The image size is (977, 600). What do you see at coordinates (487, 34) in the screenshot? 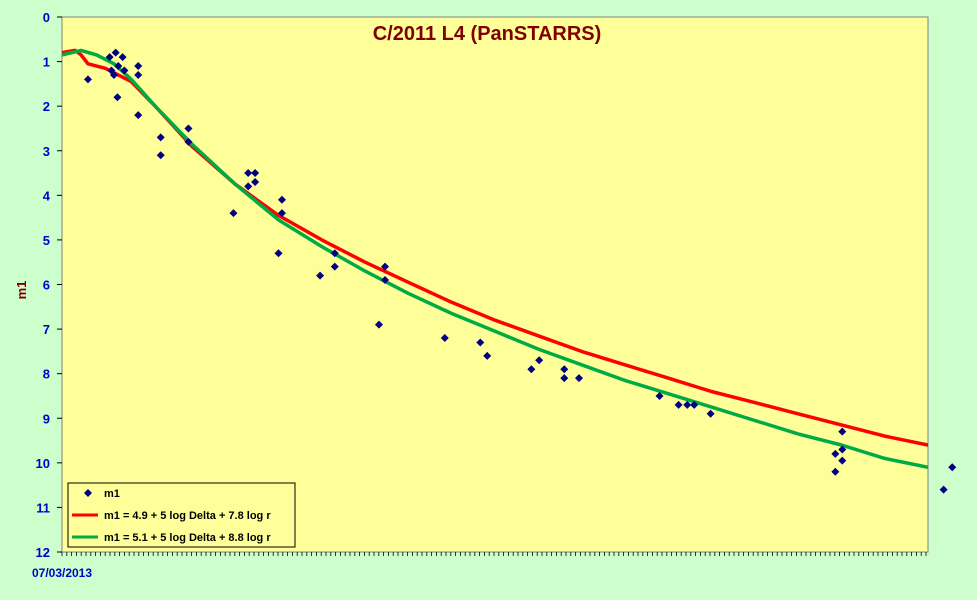
I see `chart-title: C/2011 L4 (PanSTARRS)` at bounding box center [487, 34].